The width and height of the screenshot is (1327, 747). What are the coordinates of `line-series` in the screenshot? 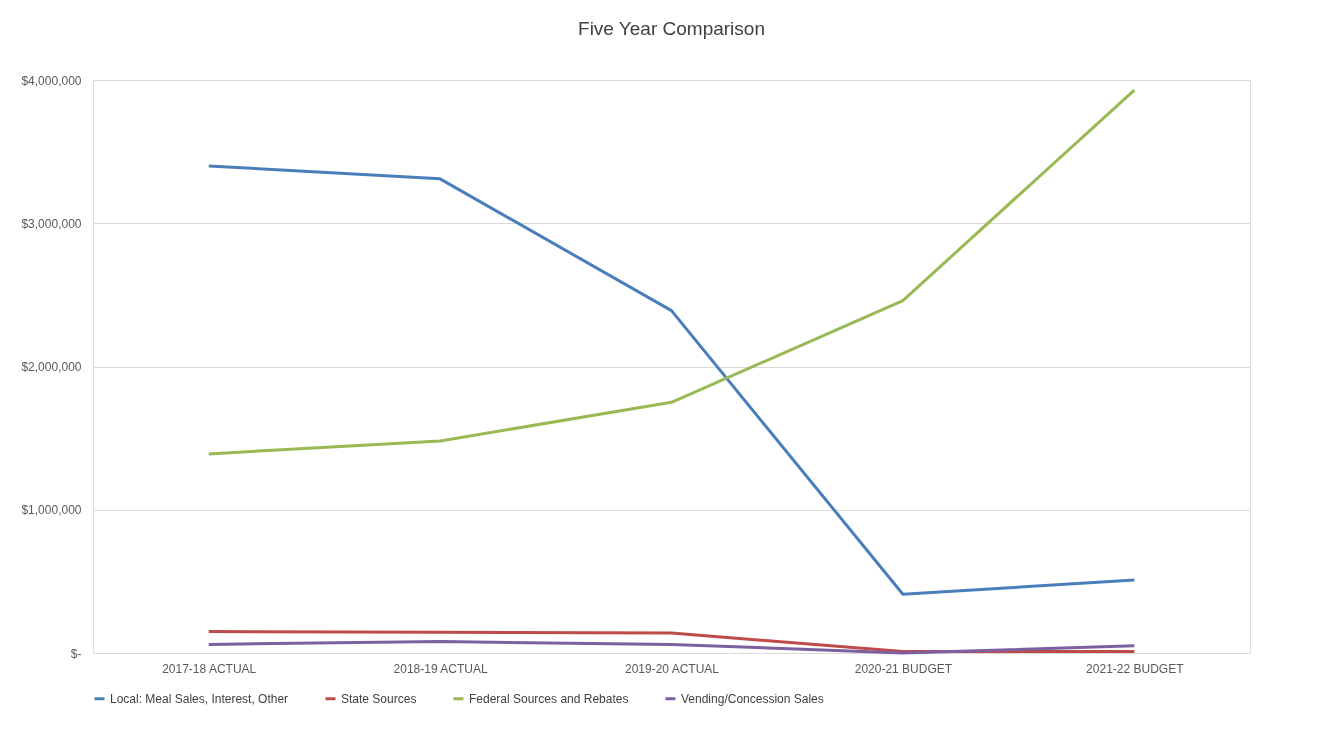 It's located at (671, 647).